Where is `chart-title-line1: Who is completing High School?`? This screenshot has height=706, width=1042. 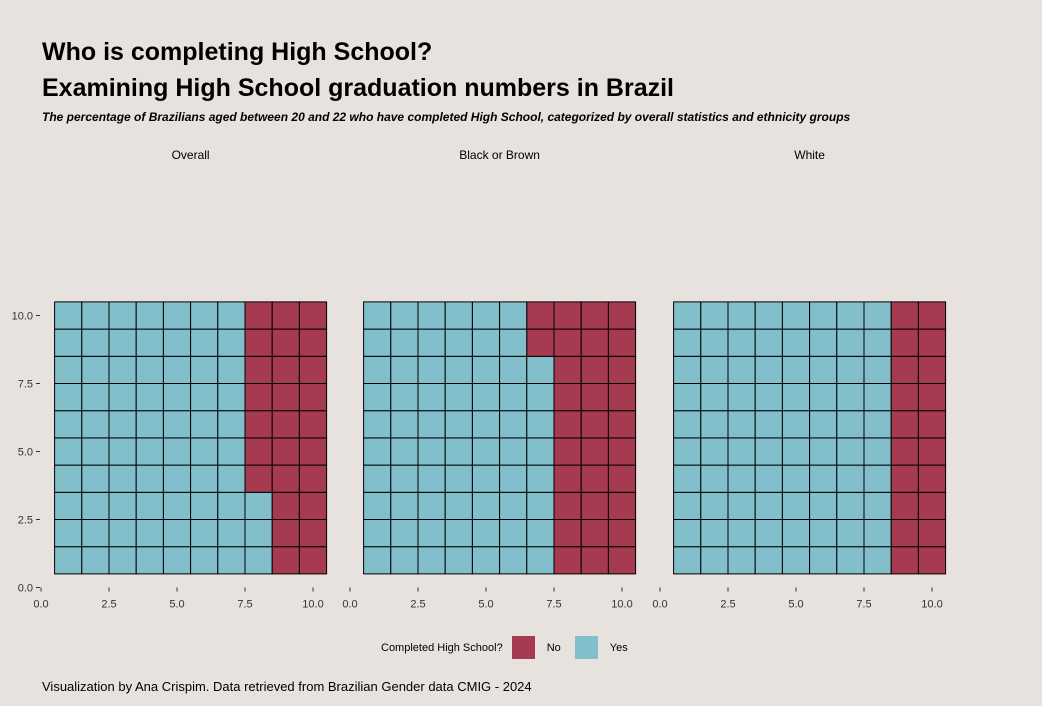 chart-title-line1: Who is completing High School? is located at coordinates (237, 52).